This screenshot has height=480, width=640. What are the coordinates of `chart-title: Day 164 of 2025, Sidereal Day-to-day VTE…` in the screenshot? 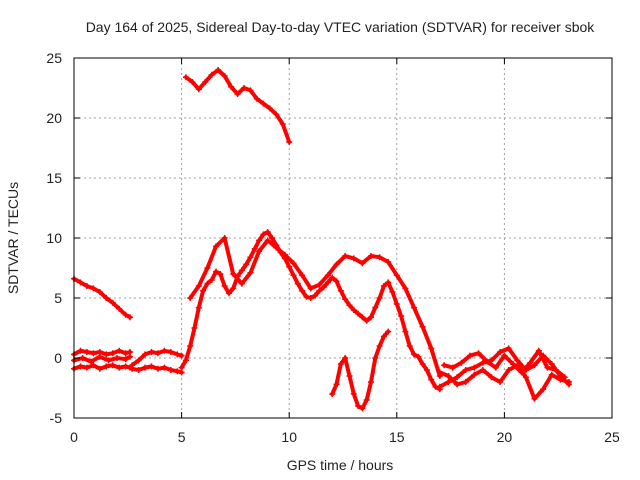 It's located at (341, 27).